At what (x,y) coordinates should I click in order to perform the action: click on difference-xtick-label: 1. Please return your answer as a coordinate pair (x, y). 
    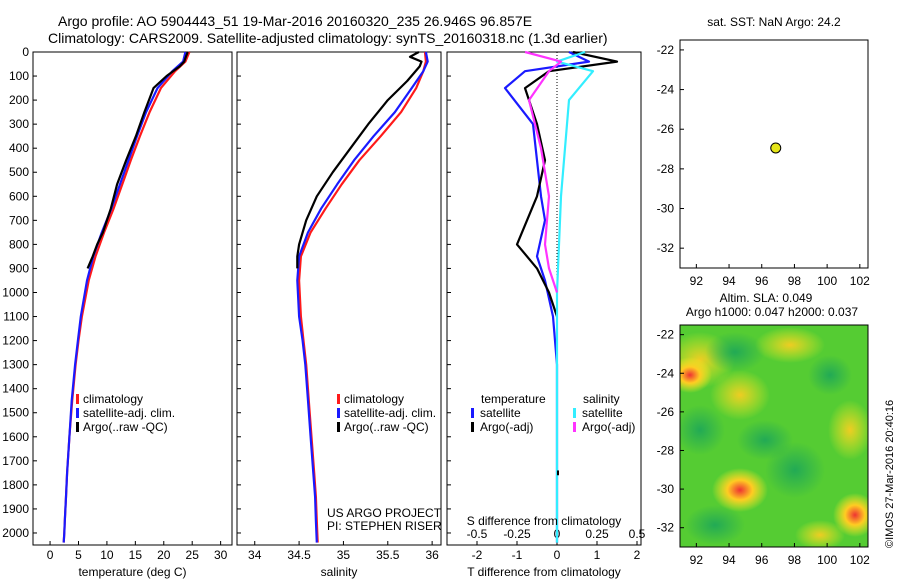
    Looking at the image, I should click on (597, 555).